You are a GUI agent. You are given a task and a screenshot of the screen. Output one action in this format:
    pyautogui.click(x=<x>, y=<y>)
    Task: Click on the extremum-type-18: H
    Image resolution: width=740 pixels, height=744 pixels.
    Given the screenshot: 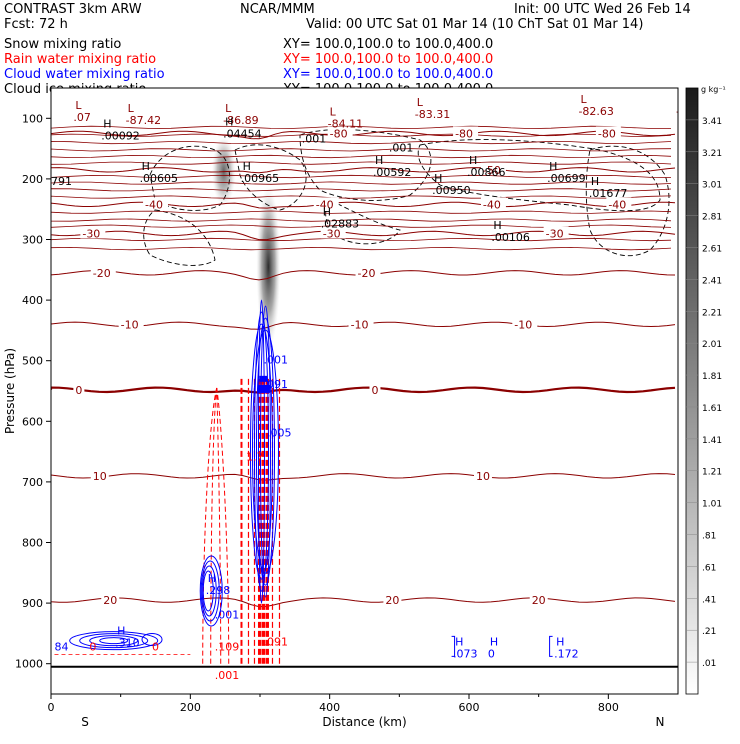 What is the action you would take?
    pyautogui.click(x=212, y=578)
    